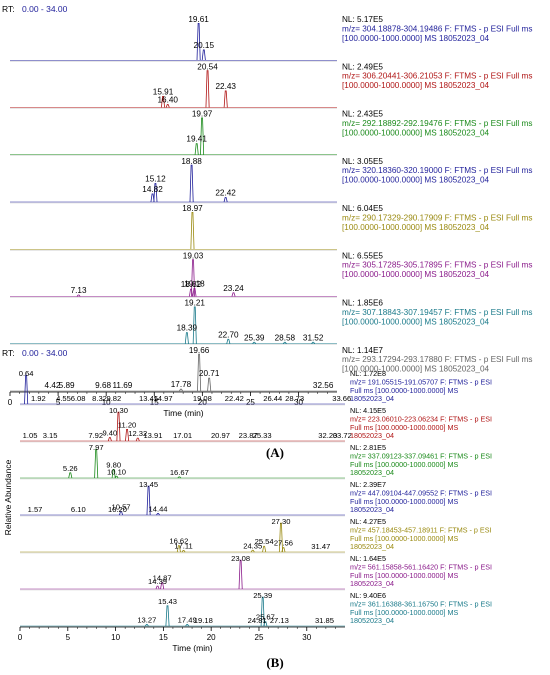  What do you see at coordinates (202, 402) in the screenshot?
I see `x-tick-label: 20` at bounding box center [202, 402].